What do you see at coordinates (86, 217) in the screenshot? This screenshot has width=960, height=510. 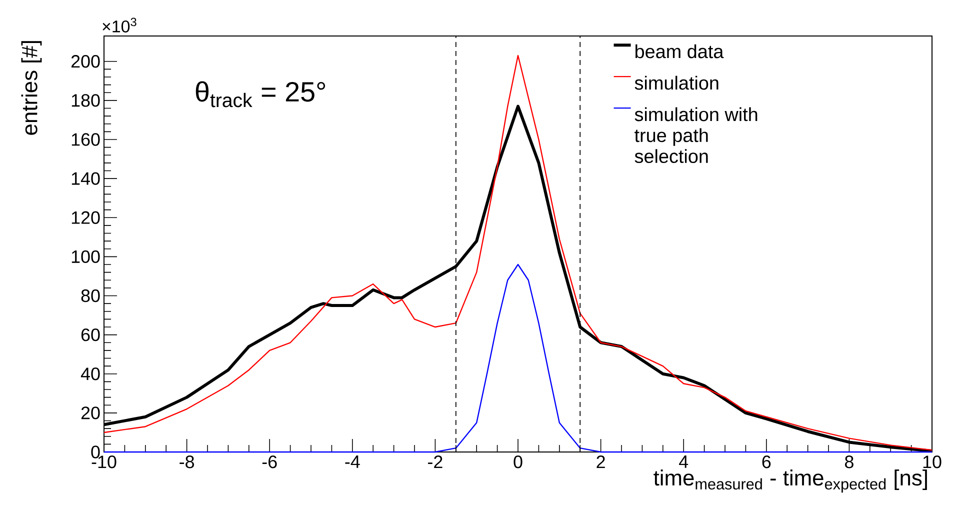 I see `y-tick-label: 120` at bounding box center [86, 217].